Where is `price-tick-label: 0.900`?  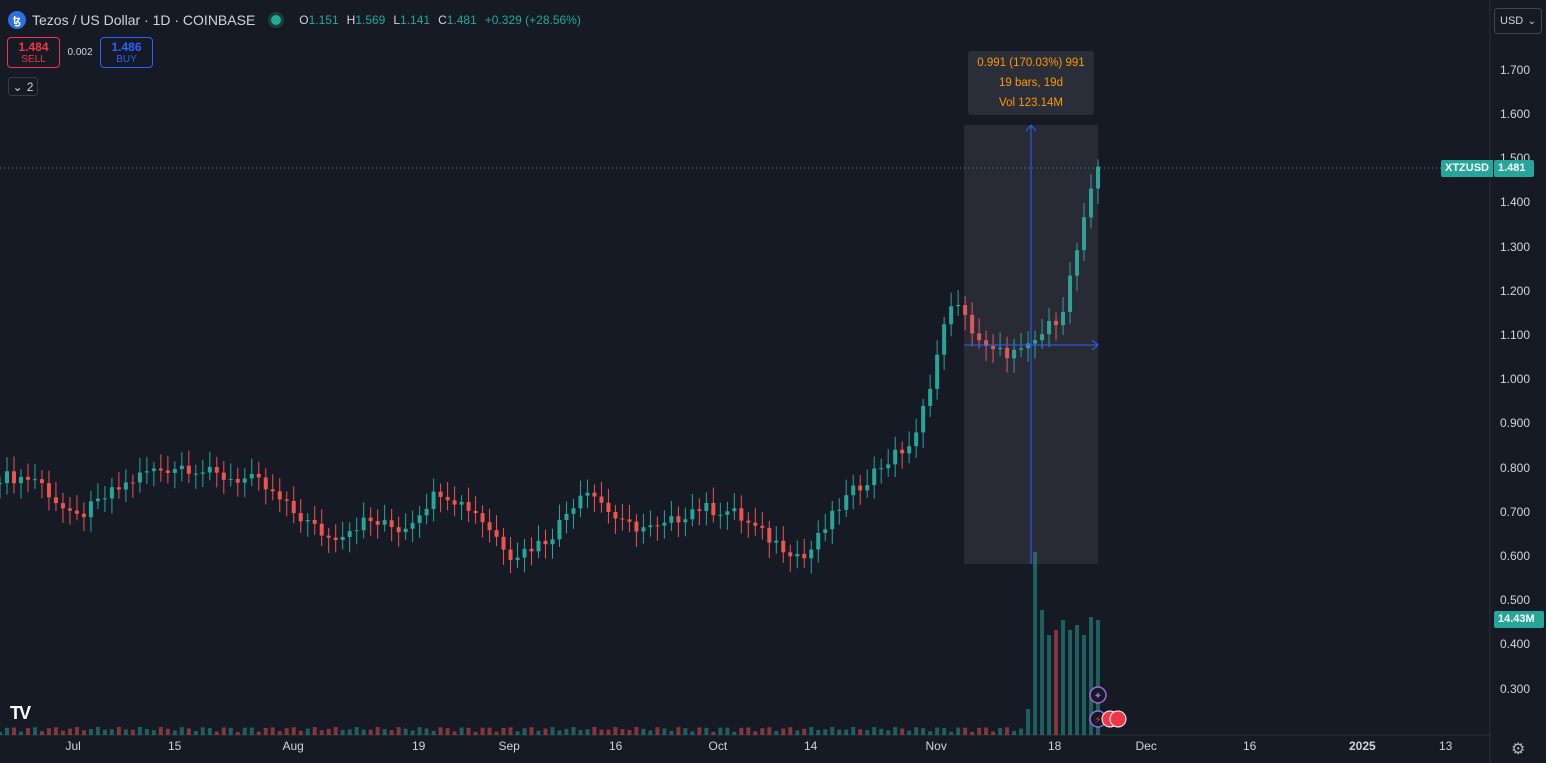 price-tick-label: 0.900 is located at coordinates (1515, 423).